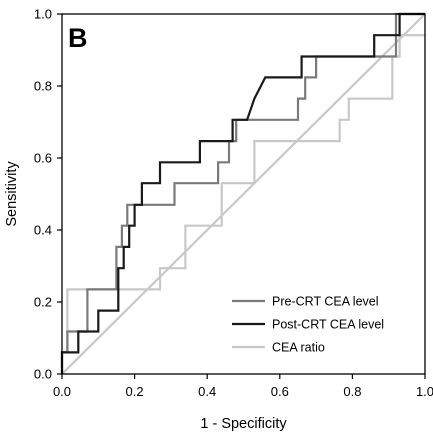  Describe the element at coordinates (328, 325) in the screenshot. I see `legend-label: Post-CRT CEA level` at that location.